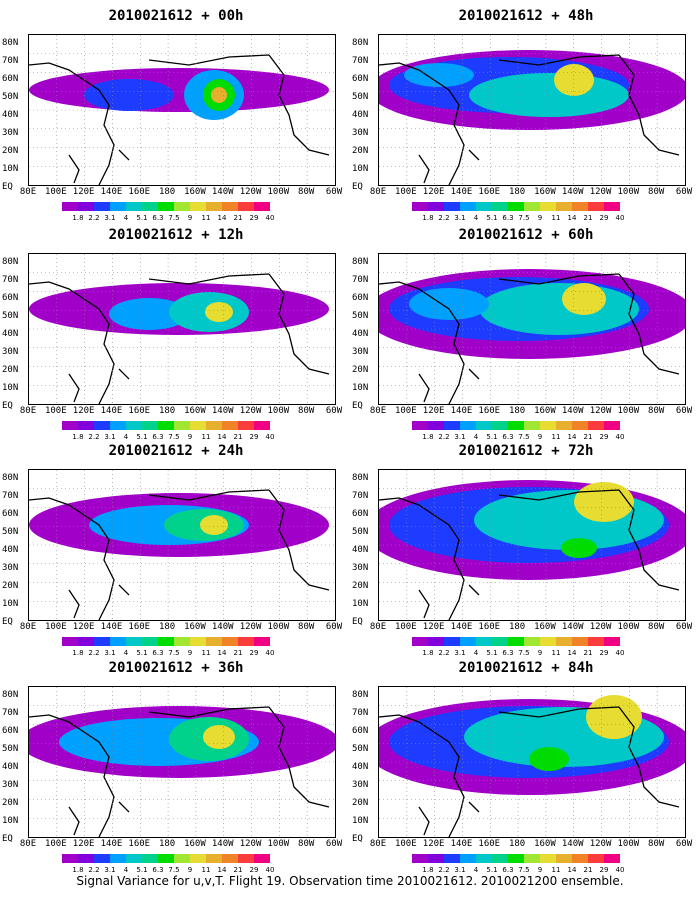  What do you see at coordinates (526, 451) in the screenshot?
I see `panel-title: 2010021612 + 72h` at bounding box center [526, 451].